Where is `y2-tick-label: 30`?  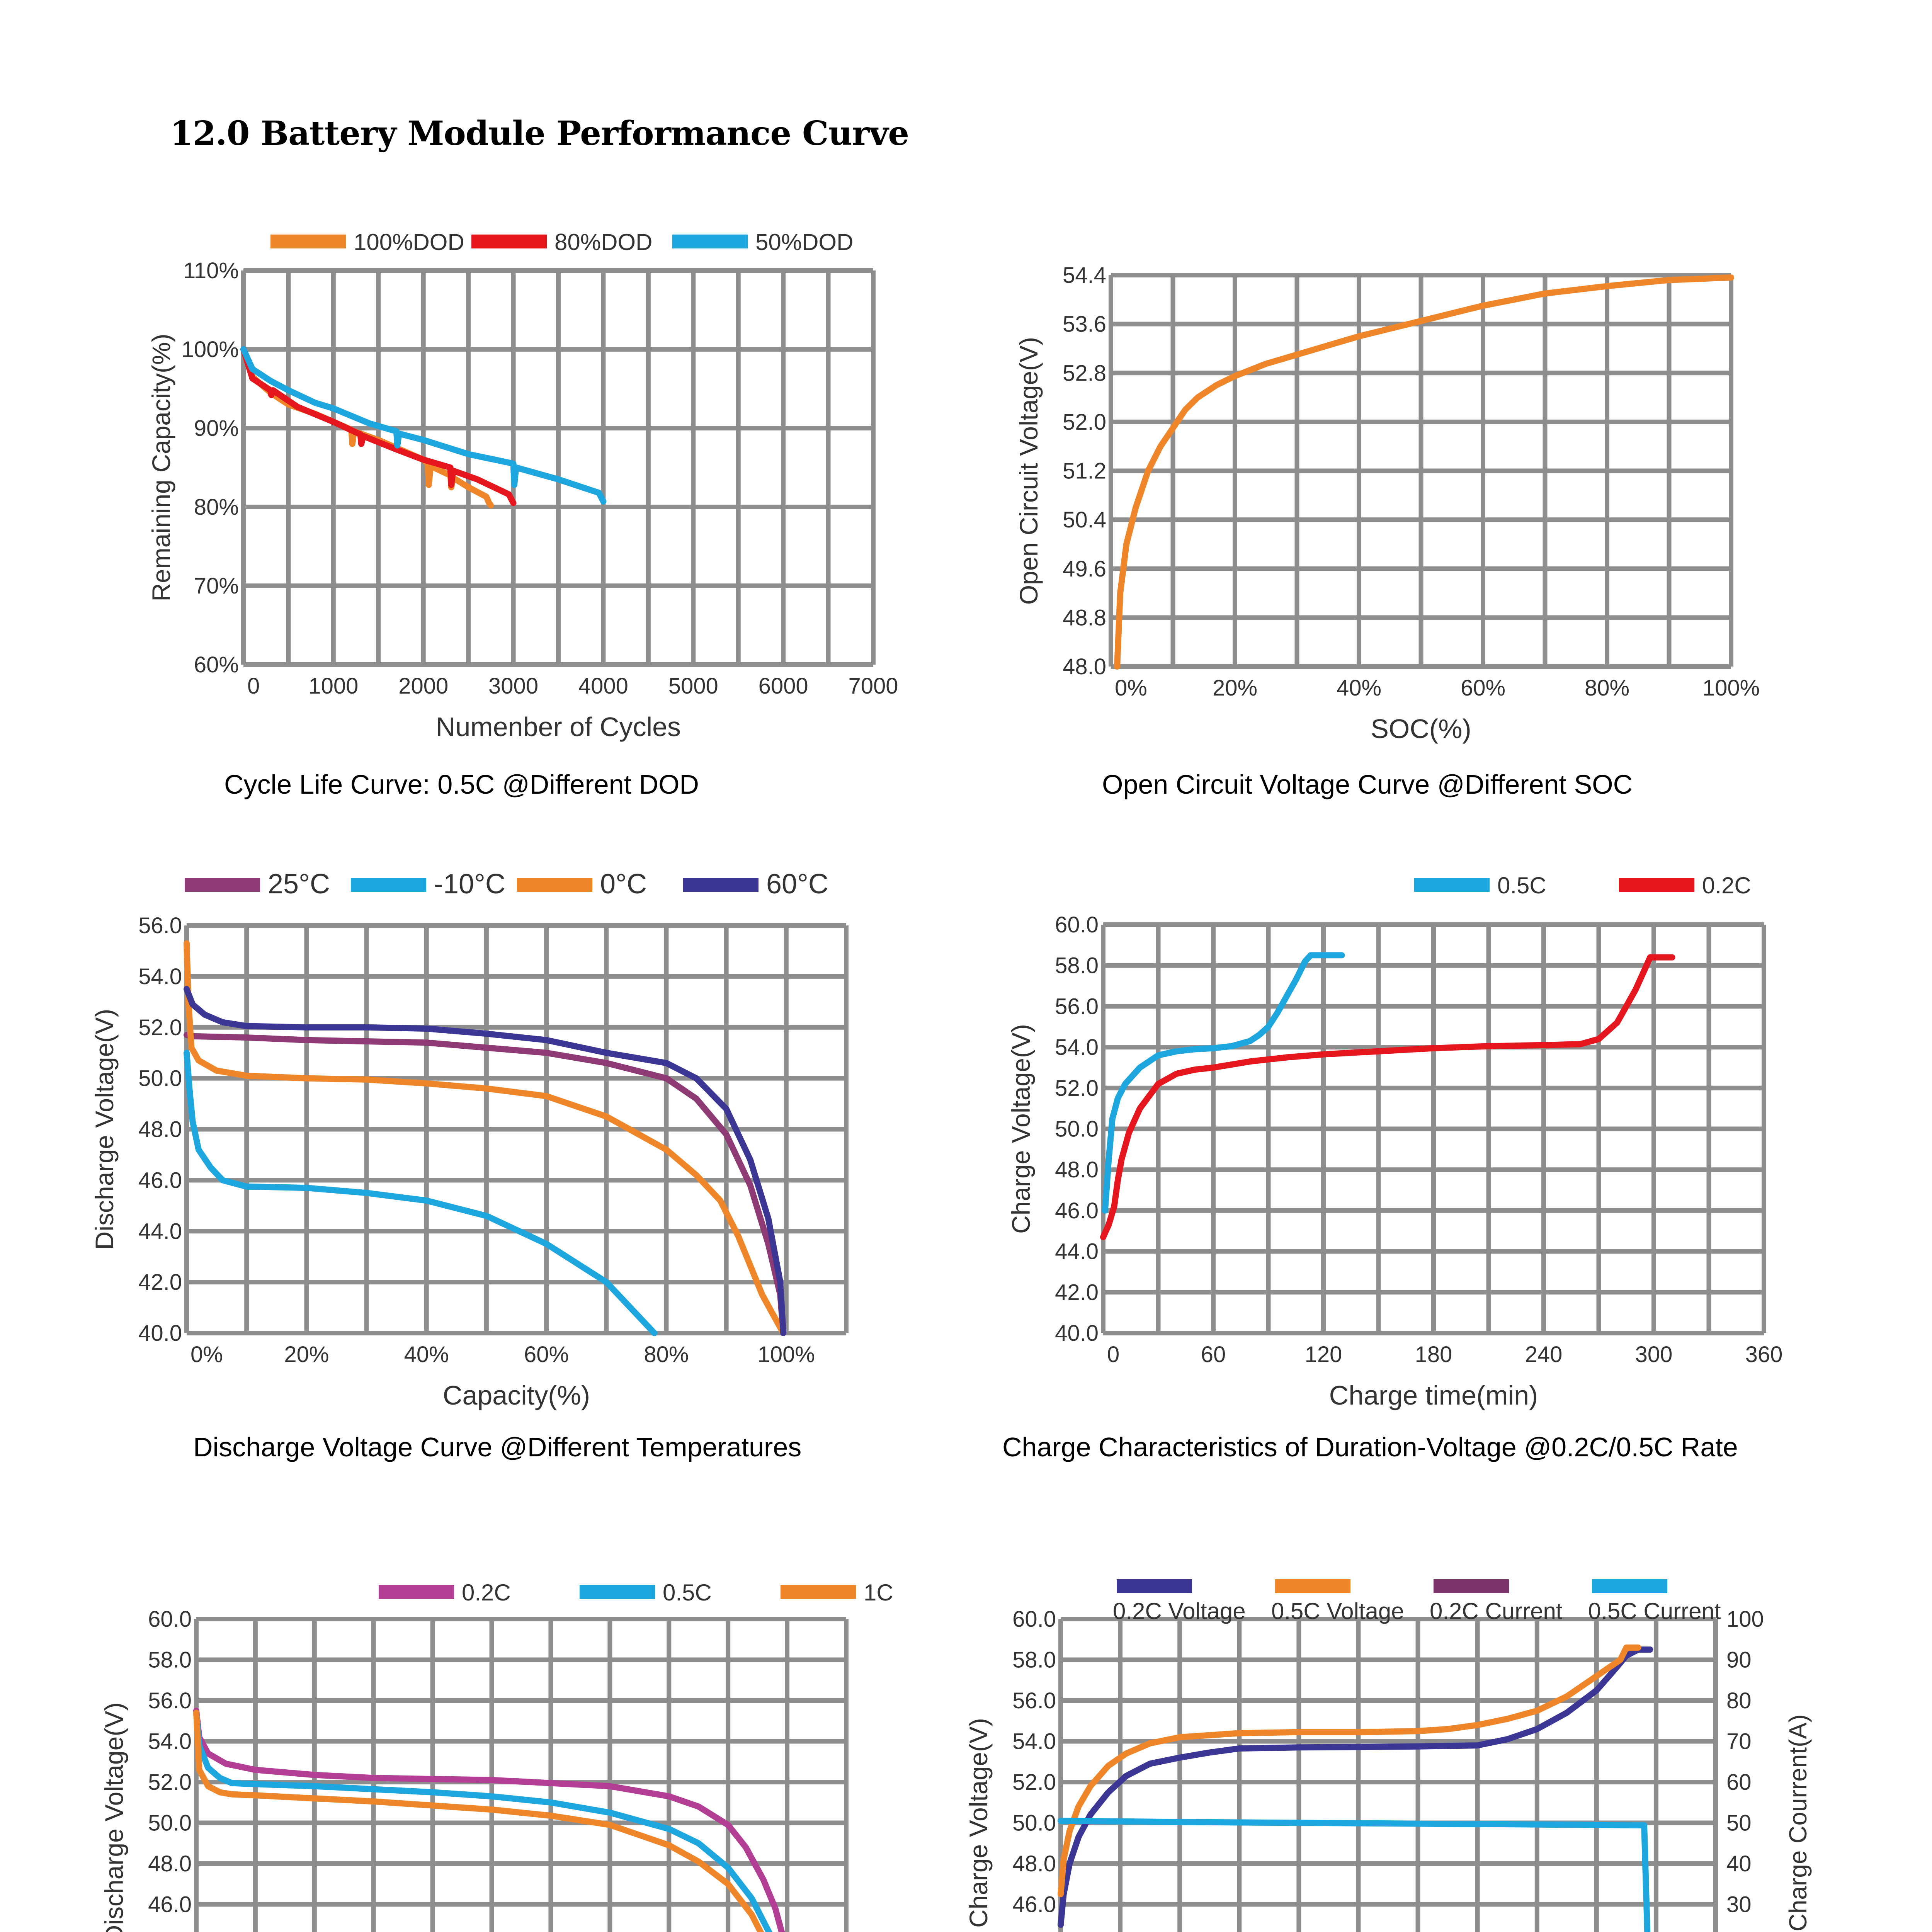 y2-tick-label: 30 is located at coordinates (1739, 1905).